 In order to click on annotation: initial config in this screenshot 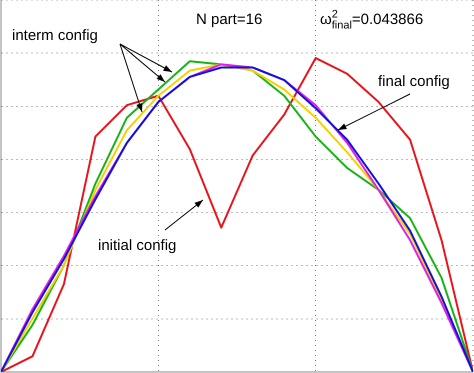, I will do `click(137, 245)`.